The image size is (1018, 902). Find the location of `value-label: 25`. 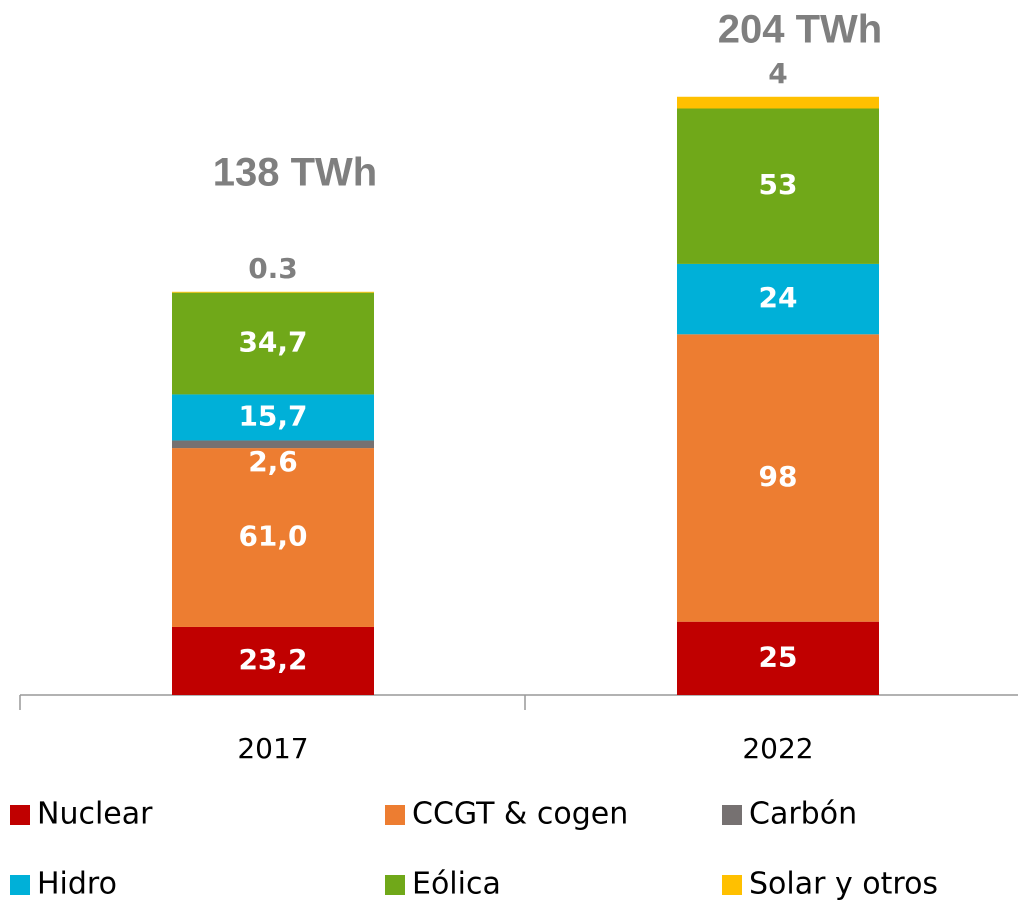

value-label: 25 is located at coordinates (778, 656).